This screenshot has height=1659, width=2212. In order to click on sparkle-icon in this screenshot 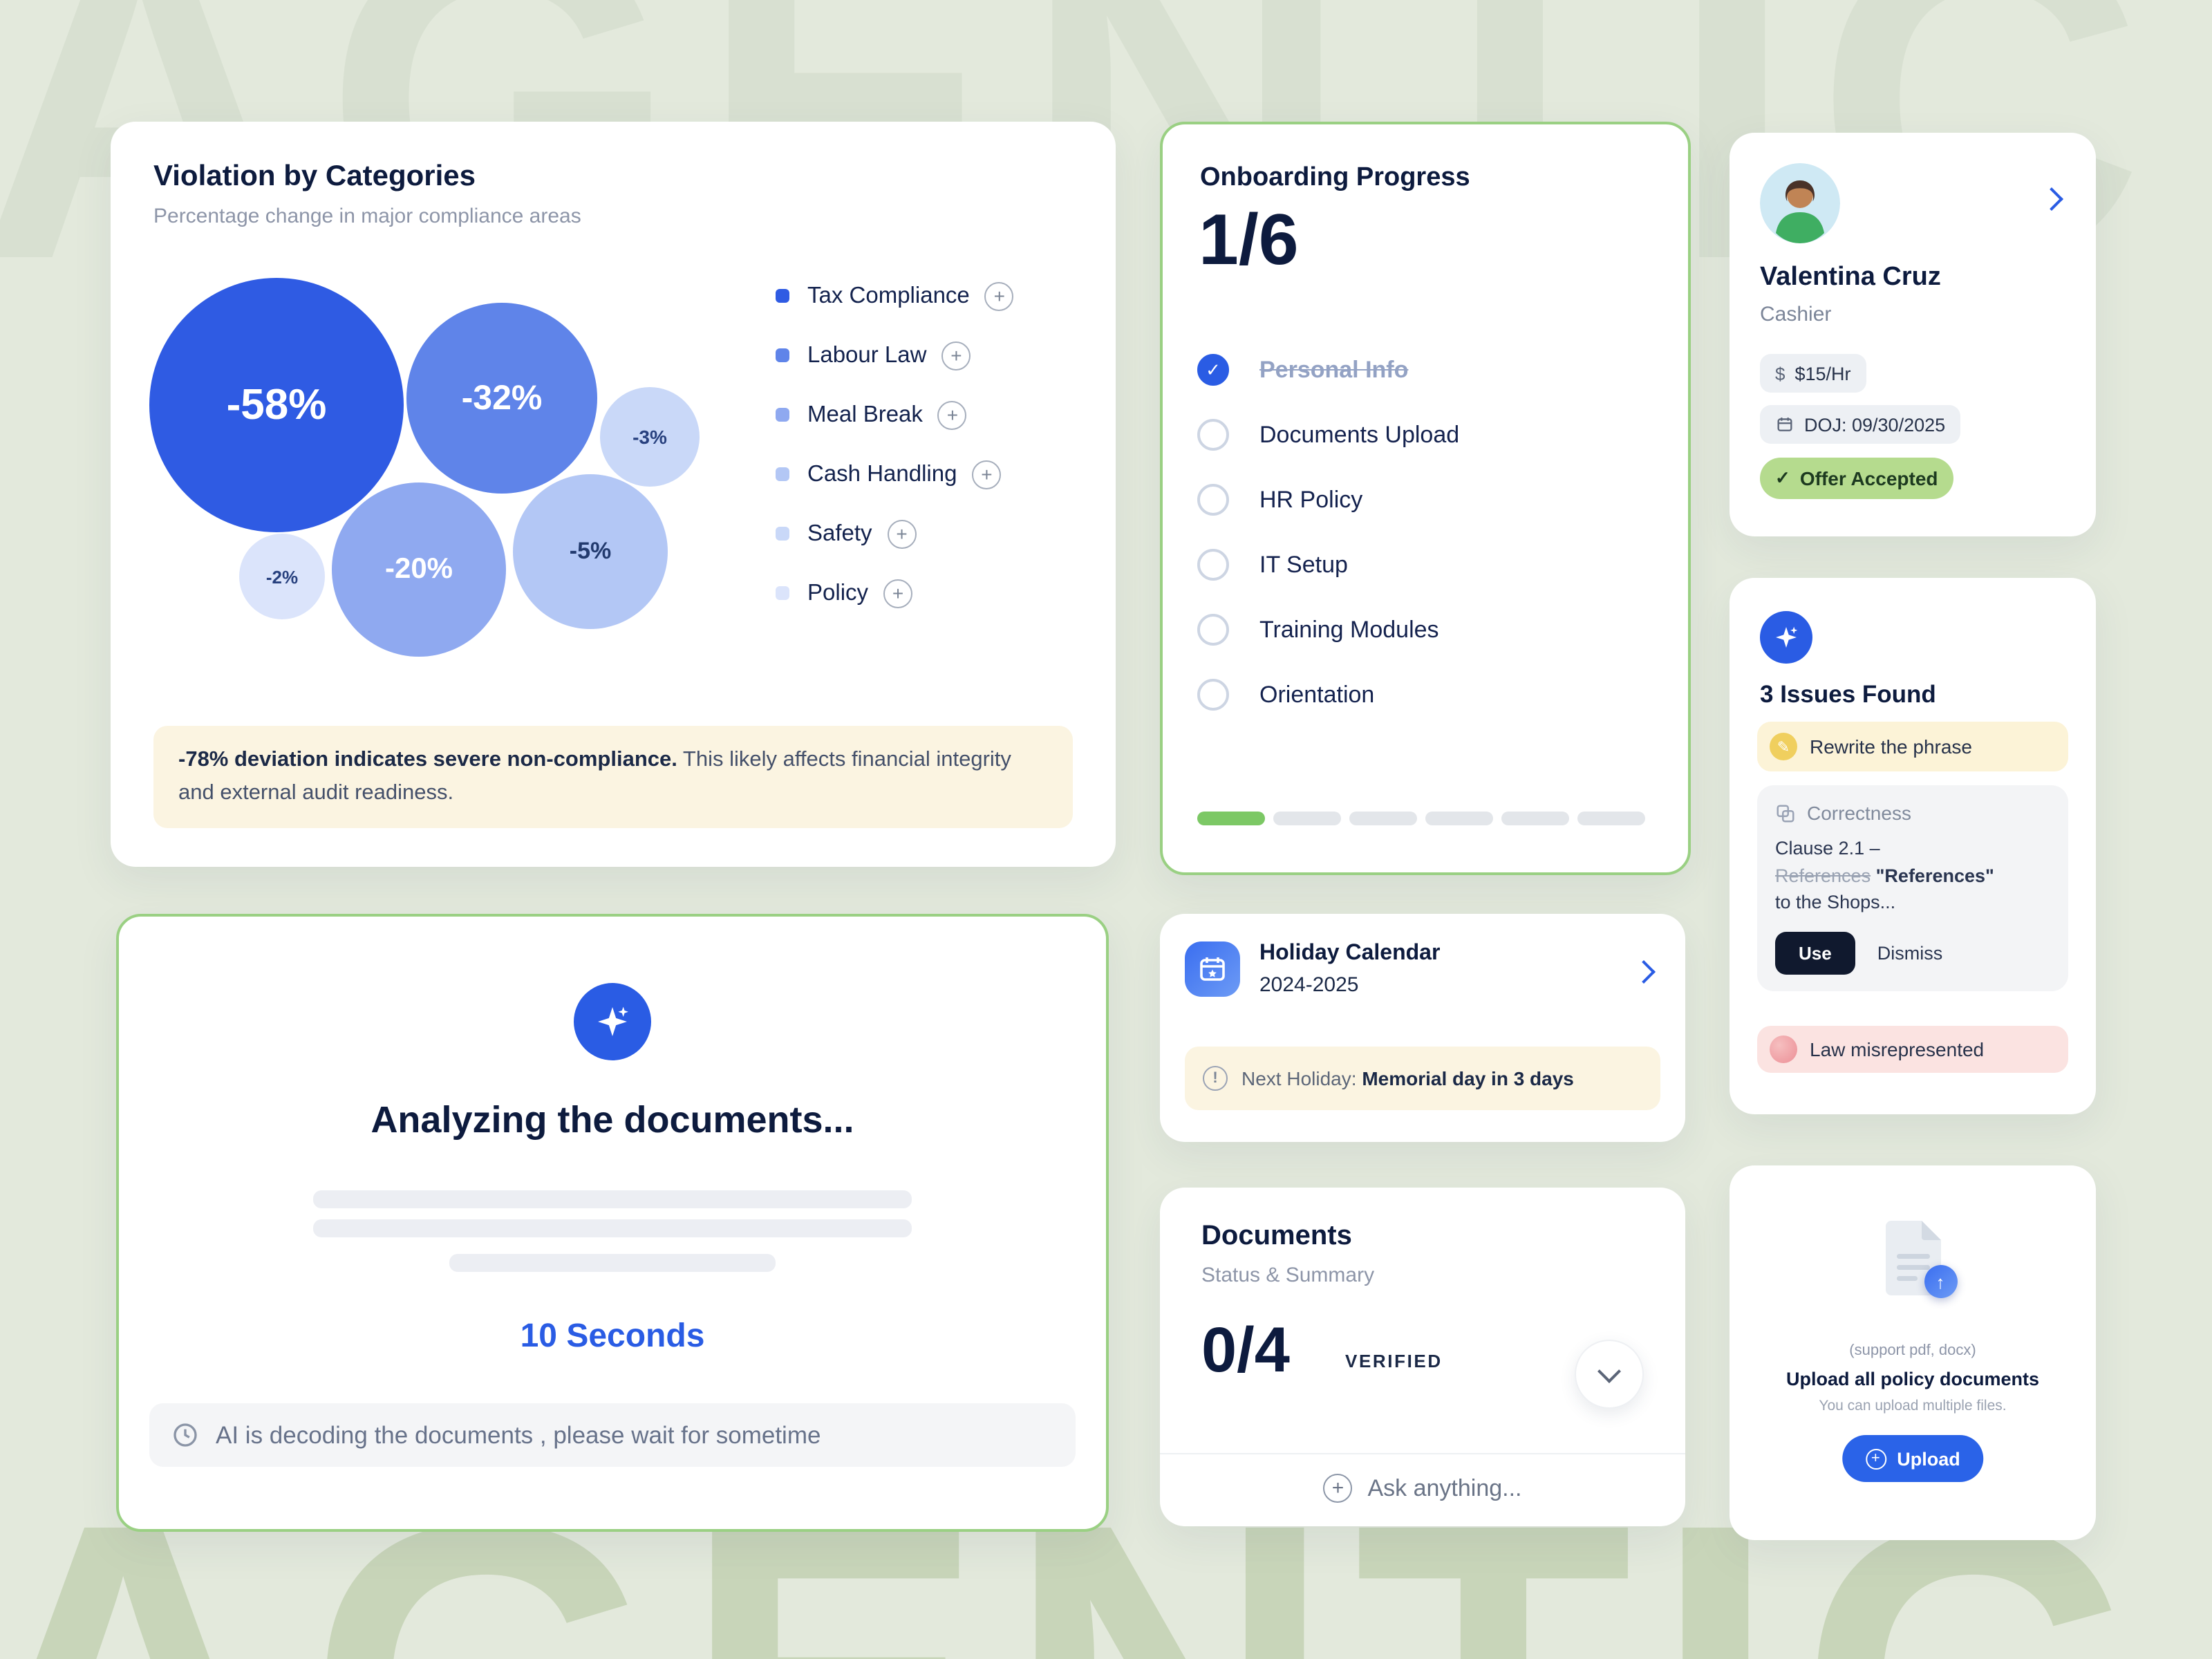, I will do `click(612, 1021)`.